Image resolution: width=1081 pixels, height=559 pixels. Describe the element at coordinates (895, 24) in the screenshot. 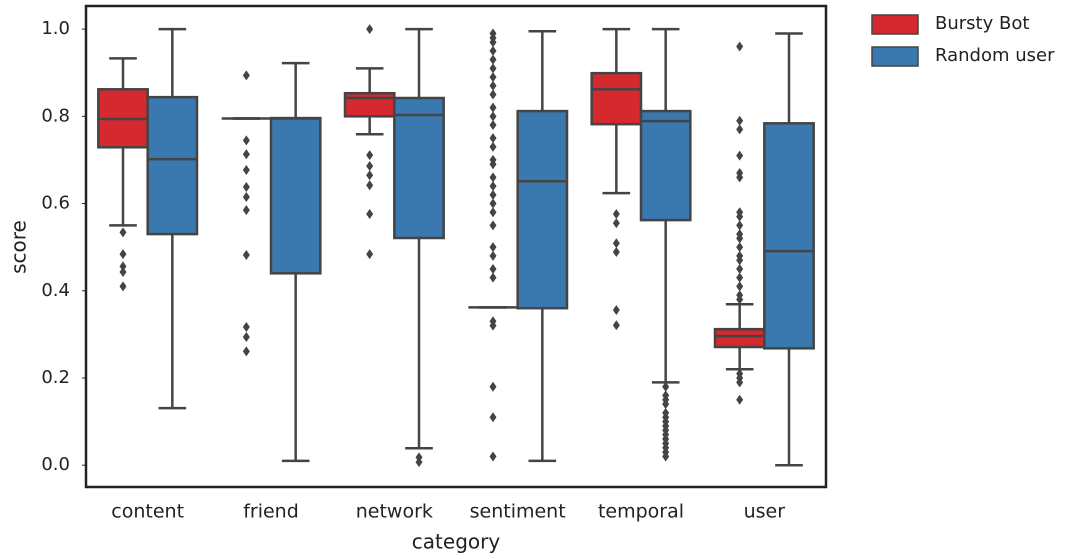

I see `legend-swatch` at that location.